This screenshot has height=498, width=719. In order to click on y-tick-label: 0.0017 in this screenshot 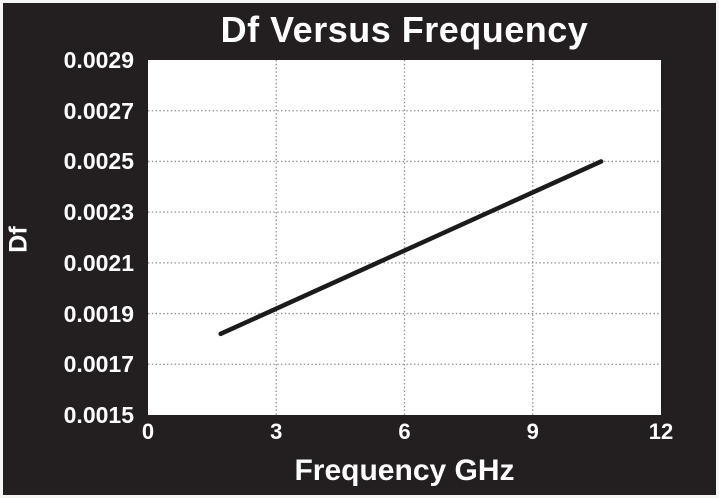, I will do `click(98, 364)`.